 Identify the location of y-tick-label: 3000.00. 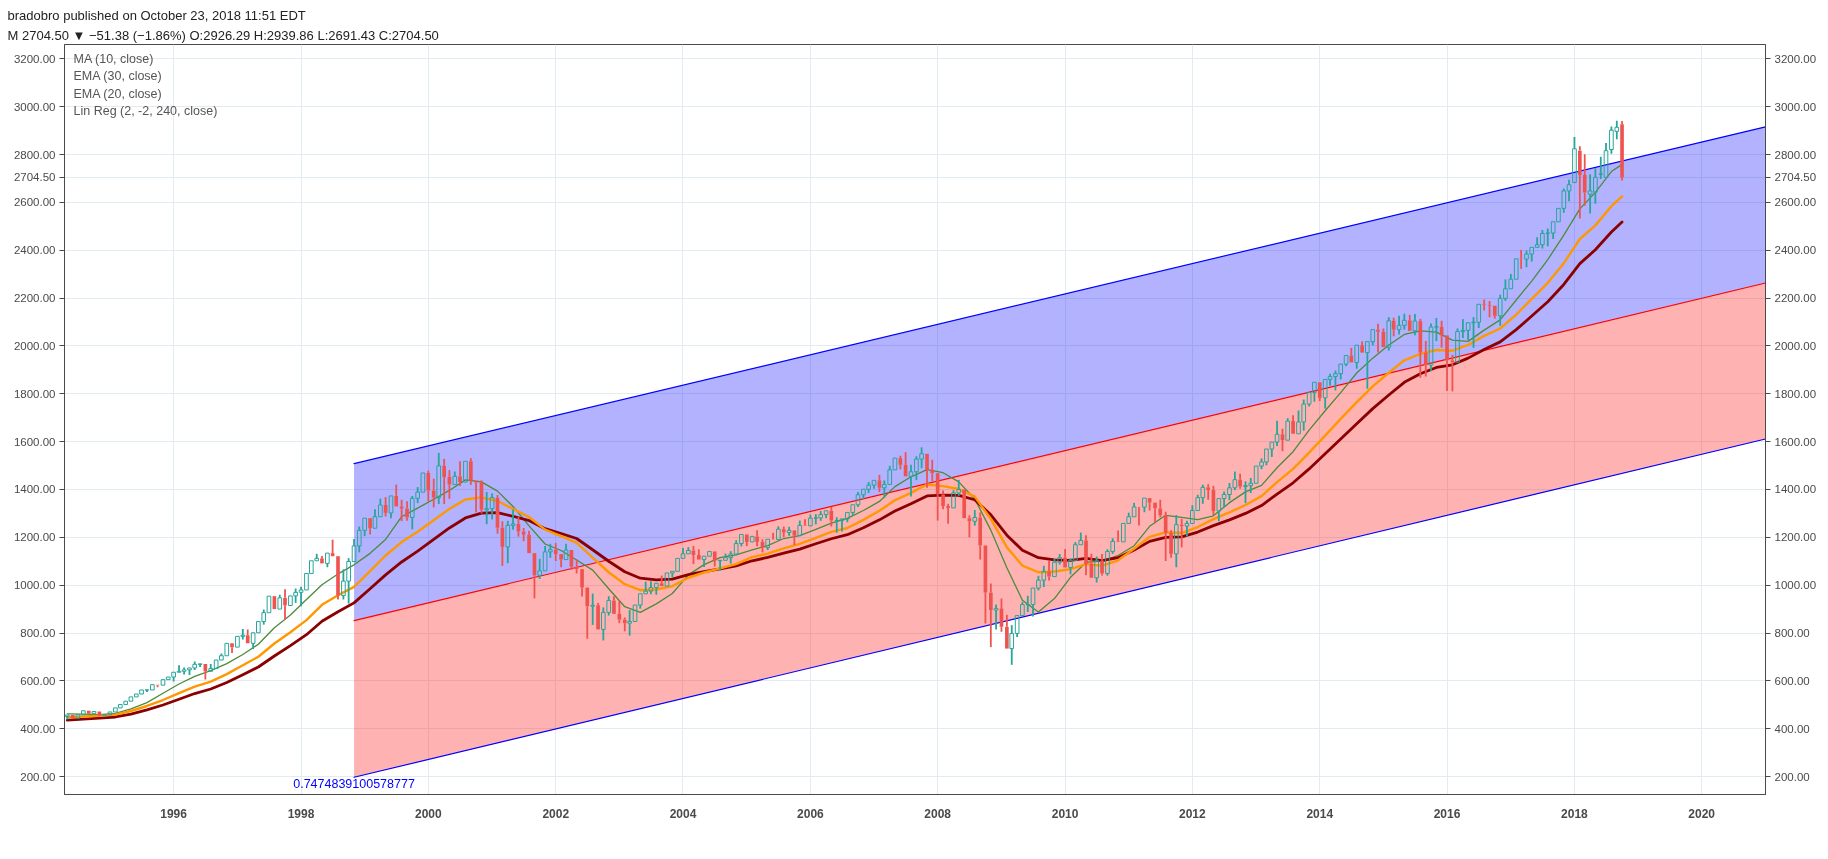
(34, 106).